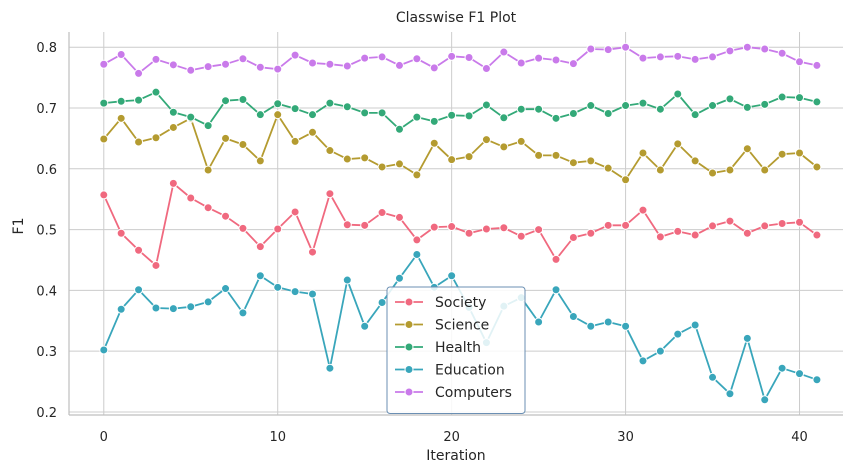  What do you see at coordinates (46, 48) in the screenshot?
I see `y-tick-label: 0.8` at bounding box center [46, 48].